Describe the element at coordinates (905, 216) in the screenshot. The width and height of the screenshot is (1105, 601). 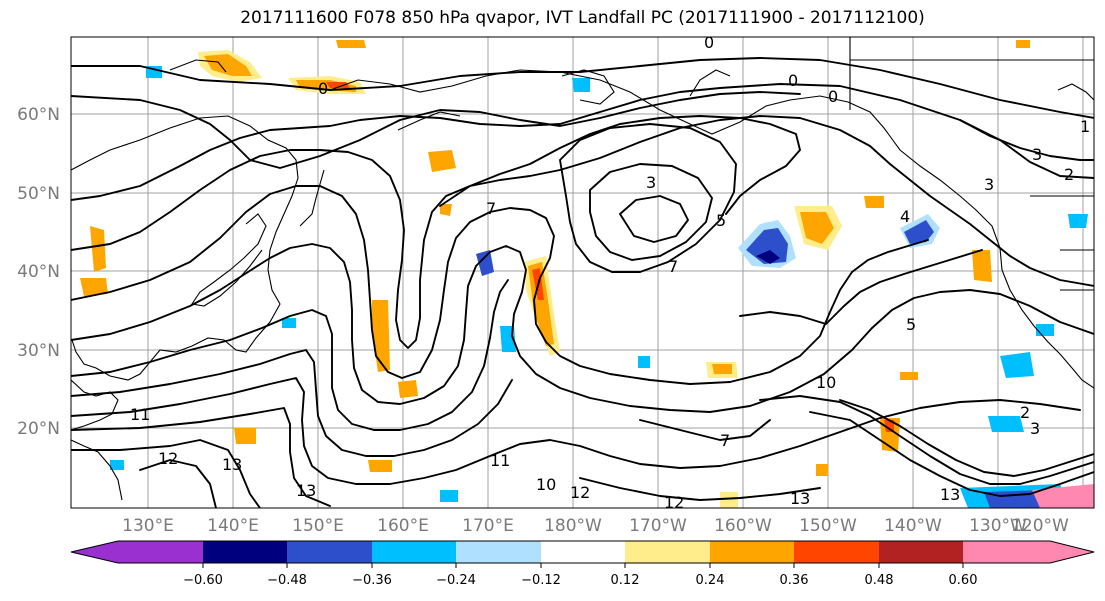
I see `contour-label: 4` at that location.